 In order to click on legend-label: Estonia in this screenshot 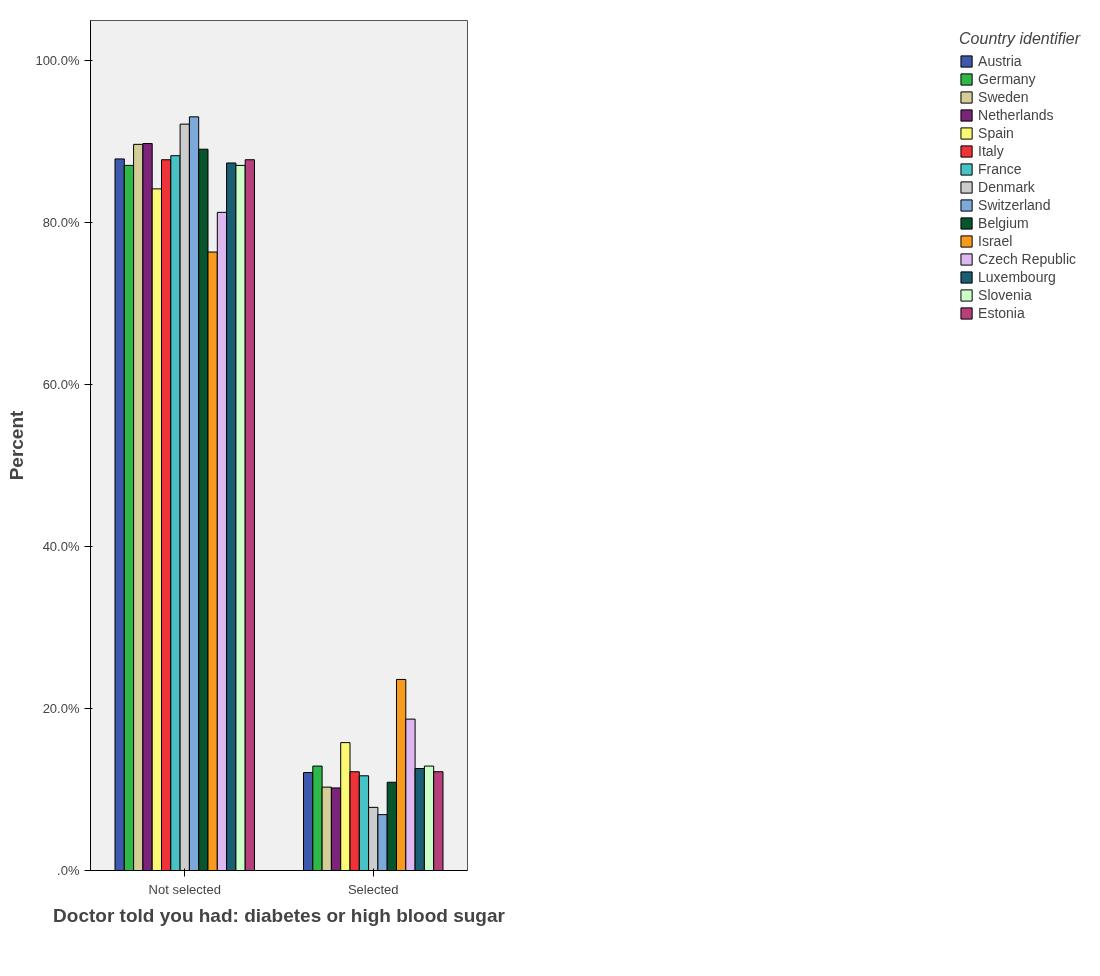, I will do `click(1001, 313)`.